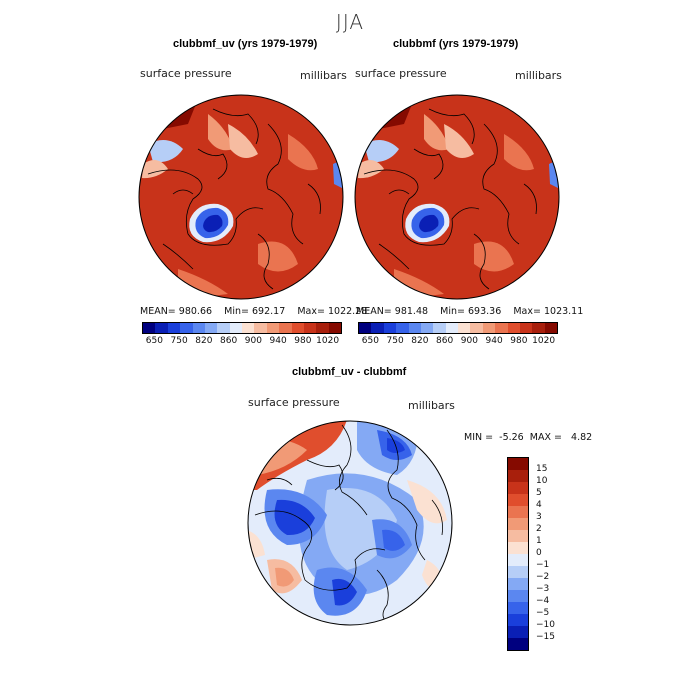 The width and height of the screenshot is (700, 700). What do you see at coordinates (303, 341) in the screenshot?
I see `colorbar-tick-label: 980` at bounding box center [303, 341].